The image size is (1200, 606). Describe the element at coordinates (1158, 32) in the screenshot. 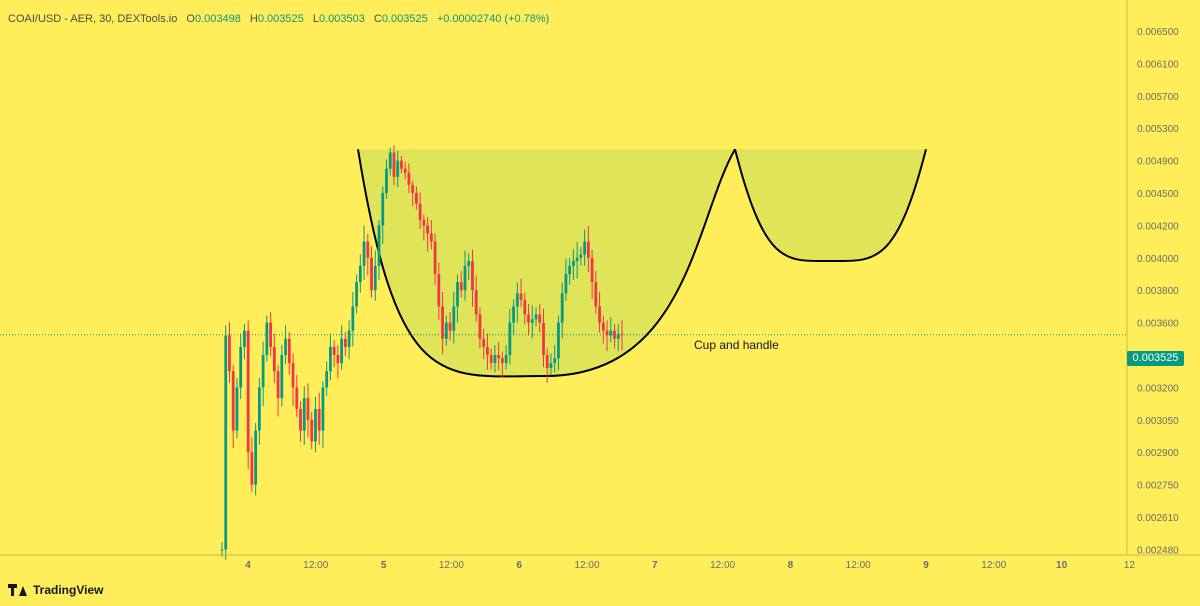

I see `price-tick-label: 0.006500` at that location.